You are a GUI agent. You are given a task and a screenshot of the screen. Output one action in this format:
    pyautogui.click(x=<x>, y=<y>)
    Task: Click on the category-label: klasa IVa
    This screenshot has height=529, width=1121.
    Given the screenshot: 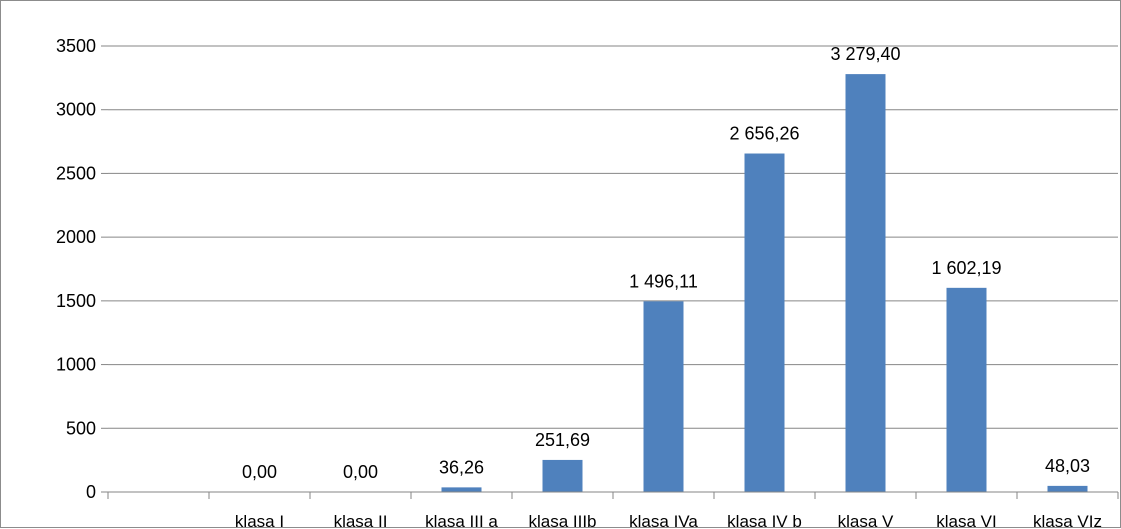 What is the action you would take?
    pyautogui.click(x=663, y=520)
    